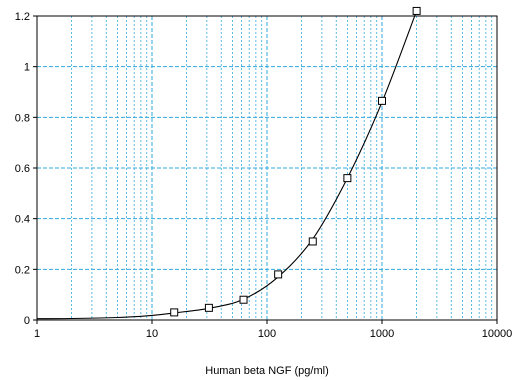 The image size is (515, 380). I want to click on y-tick-label: 0.8, so click(22, 118).